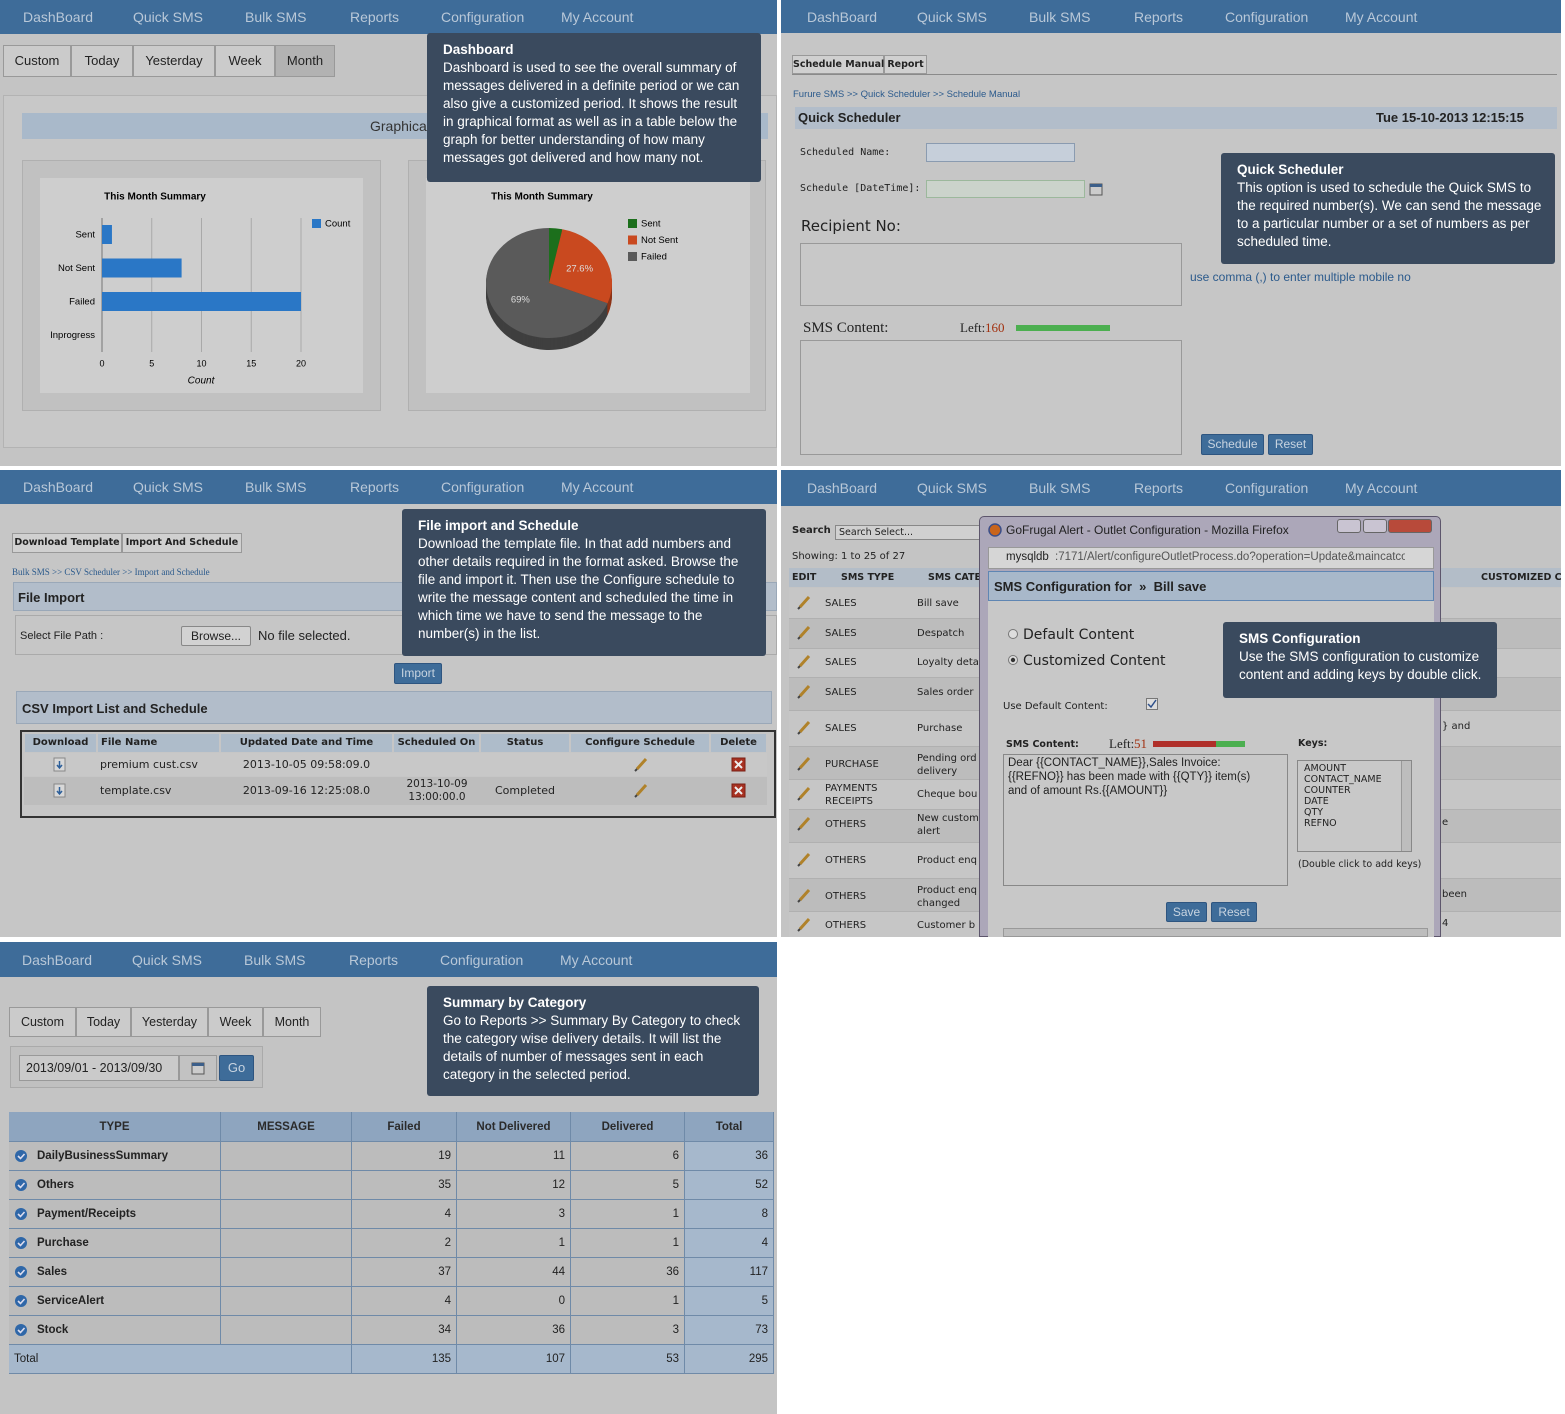 Image resolution: width=1565 pixels, height=1414 pixels. Describe the element at coordinates (1325, 768) in the screenshot. I see `key-item: AMOUNT` at that location.